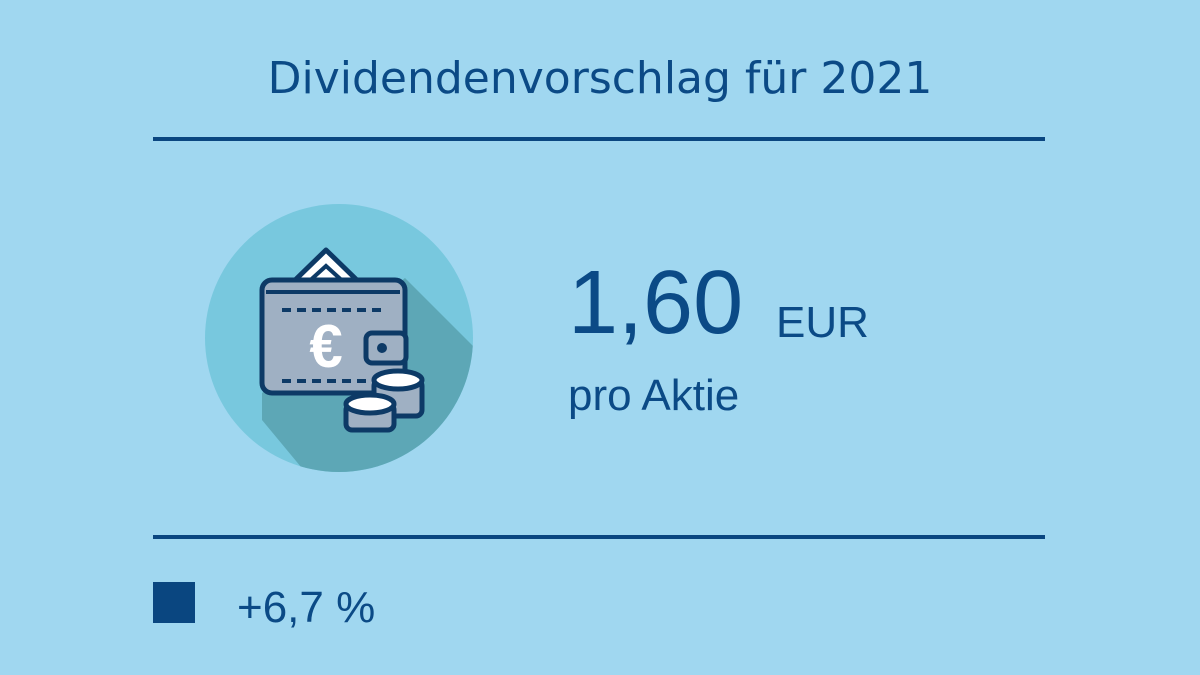 The height and width of the screenshot is (675, 1200). What do you see at coordinates (600, 78) in the screenshot?
I see `title: Dividendenvorschlag für 2021` at bounding box center [600, 78].